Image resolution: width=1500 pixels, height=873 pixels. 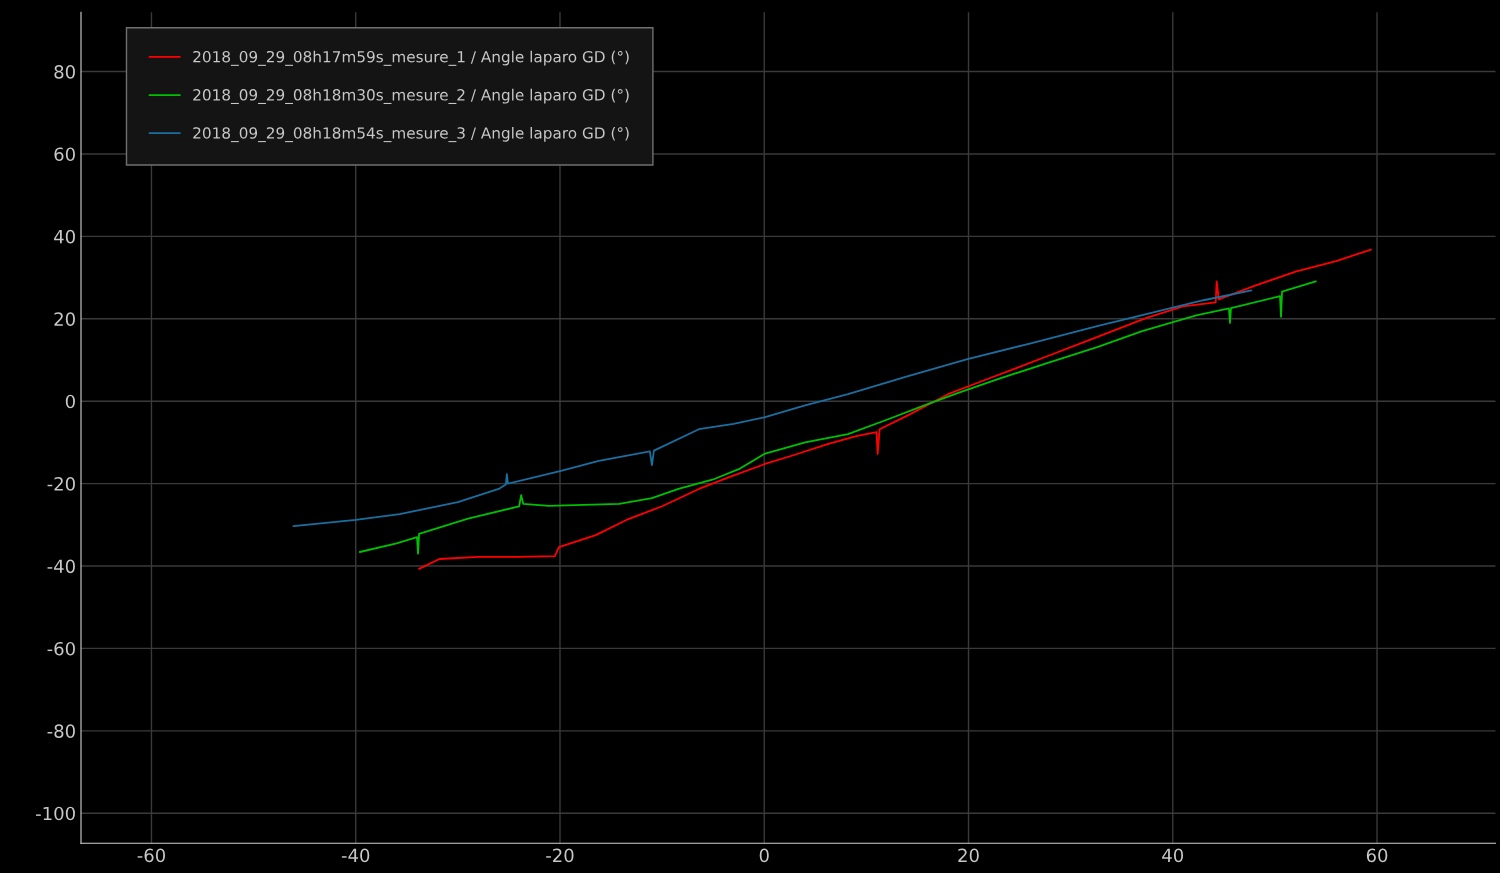 What do you see at coordinates (411, 96) in the screenshot?
I see `legend-label: 2018_09_29_08h18m30s_mesure_2 / Angle laparo GD (°)` at bounding box center [411, 96].